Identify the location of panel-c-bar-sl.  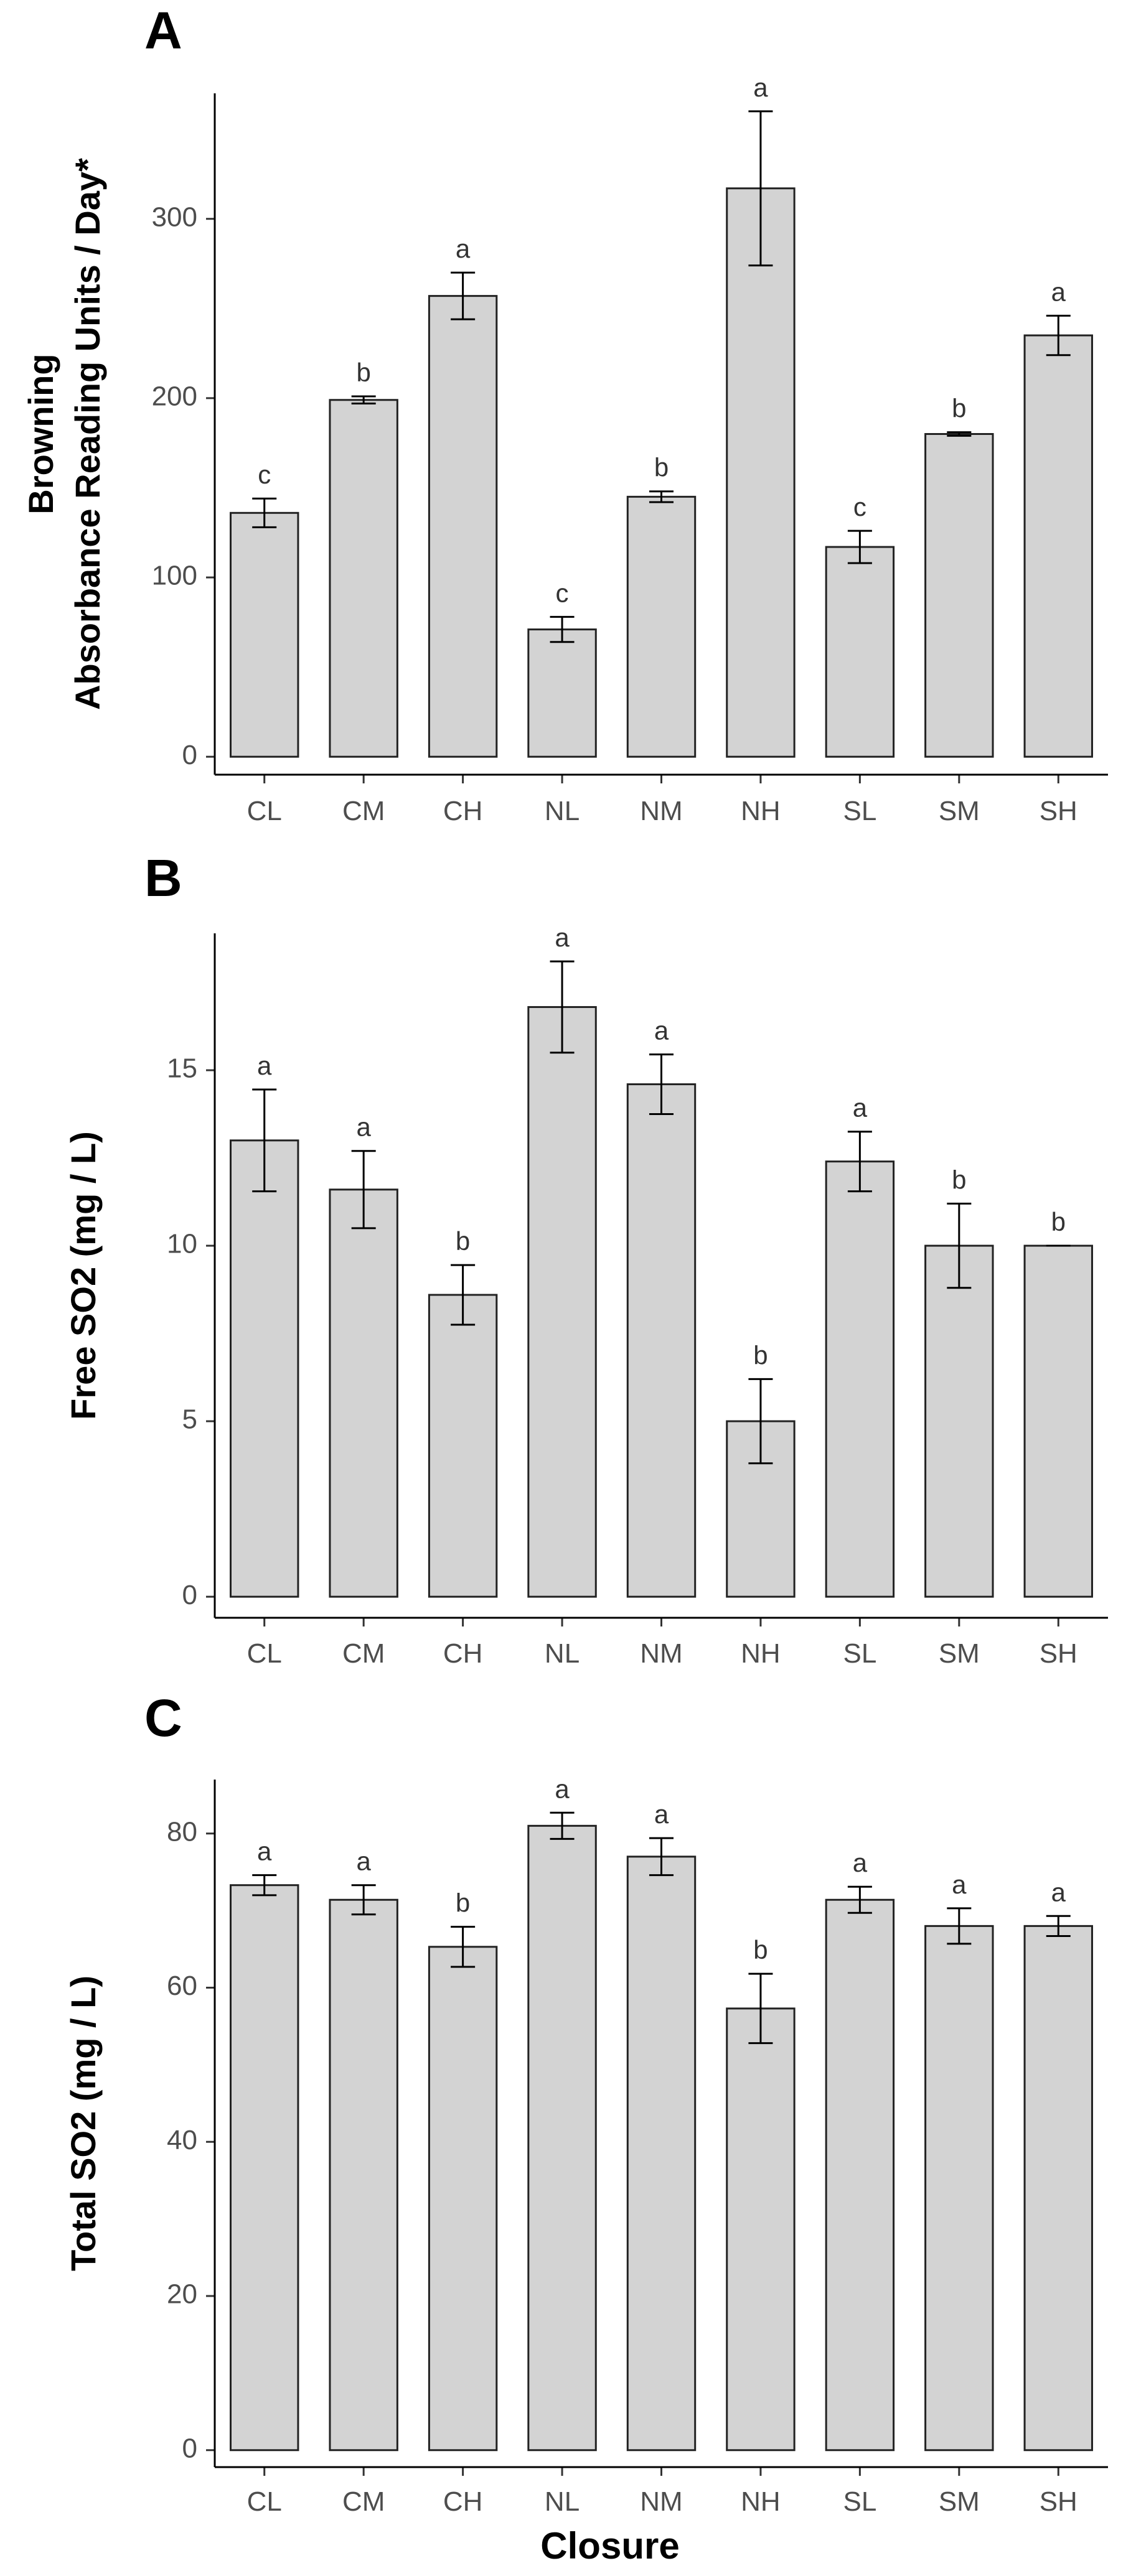
(860, 2175).